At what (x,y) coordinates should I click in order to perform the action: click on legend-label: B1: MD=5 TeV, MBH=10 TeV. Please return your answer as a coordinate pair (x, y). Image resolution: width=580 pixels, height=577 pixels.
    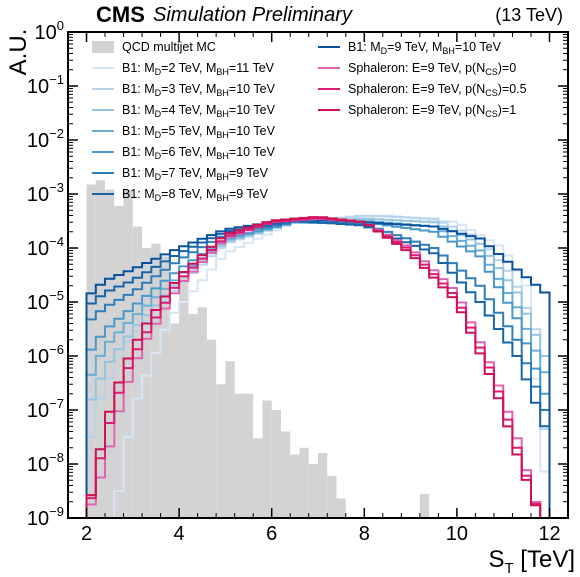
    Looking at the image, I should click on (199, 132).